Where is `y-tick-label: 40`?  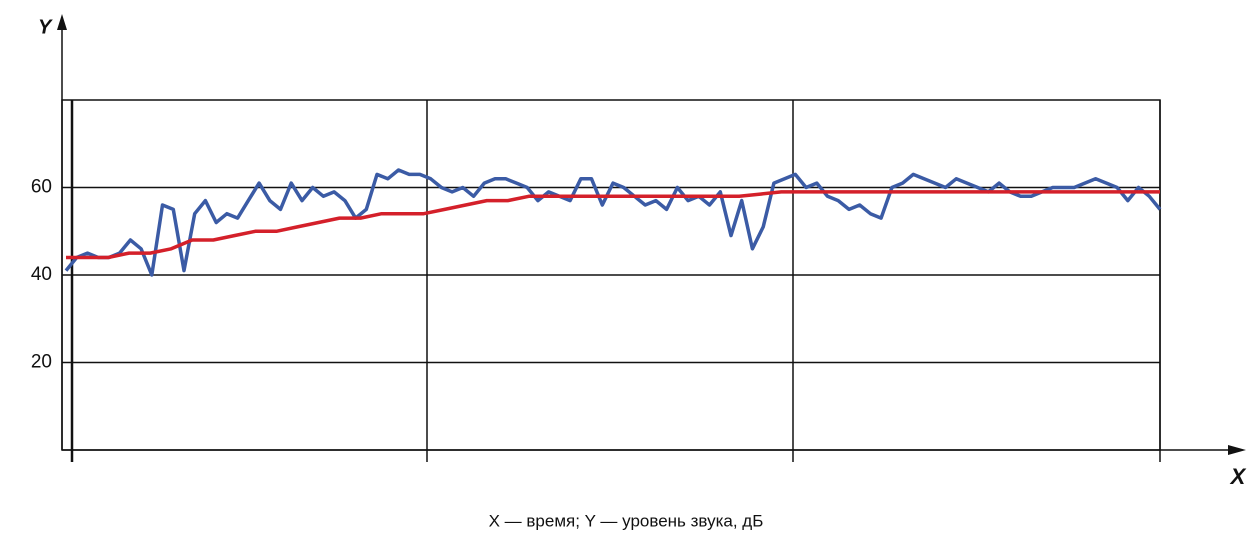
y-tick-label: 40 is located at coordinates (41, 274).